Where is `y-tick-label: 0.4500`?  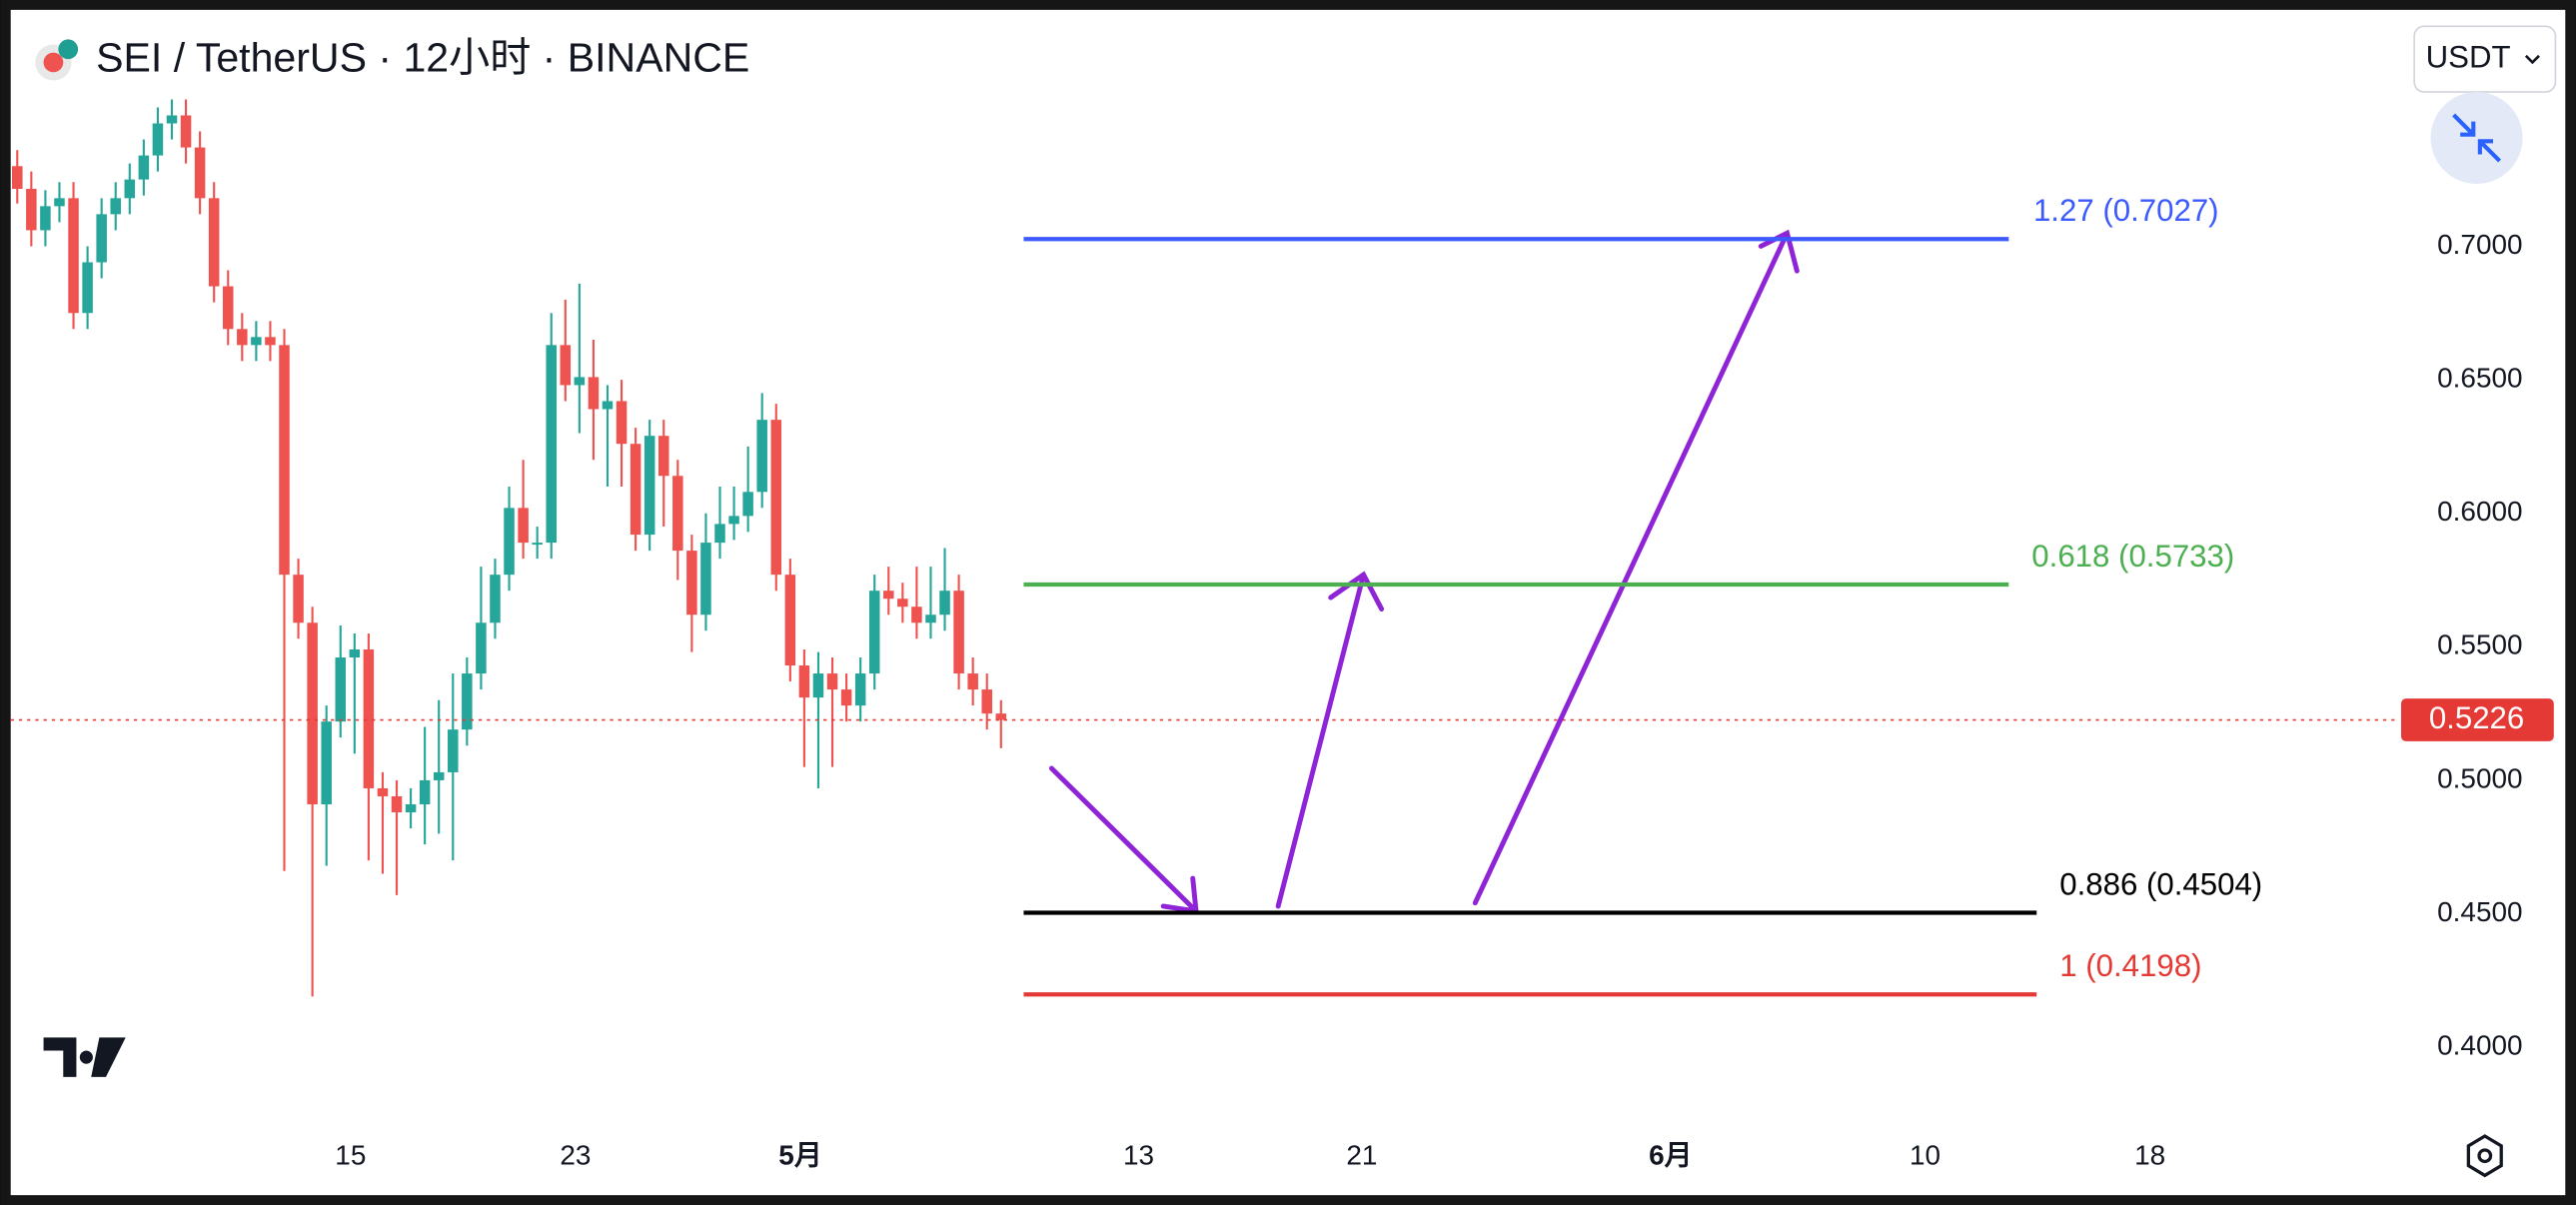
y-tick-label: 0.4500 is located at coordinates (2479, 911).